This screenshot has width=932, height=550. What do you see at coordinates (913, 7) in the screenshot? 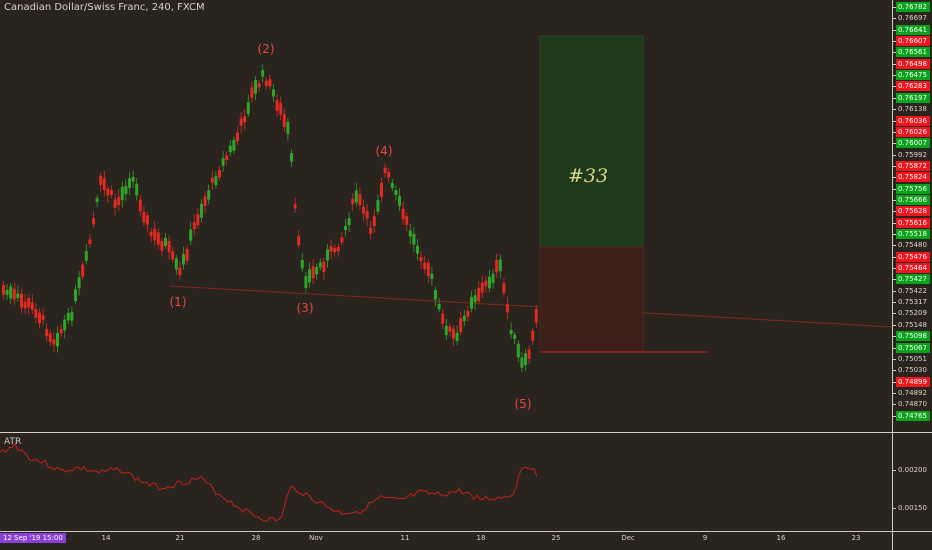
I see `price-axis-label: 0.76782` at bounding box center [913, 7].